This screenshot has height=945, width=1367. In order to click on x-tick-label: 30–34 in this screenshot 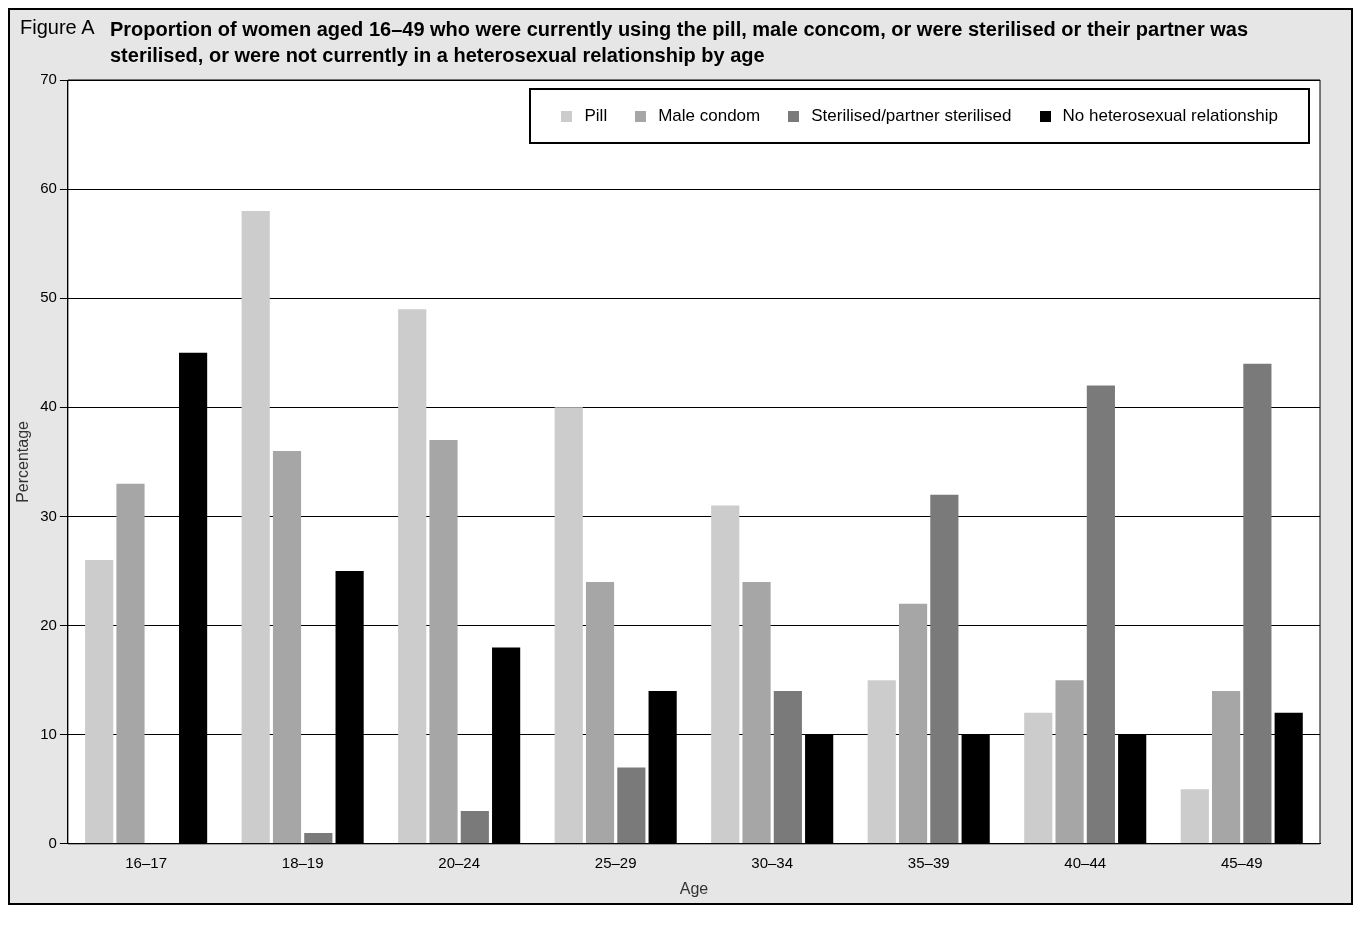, I will do `click(772, 862)`.